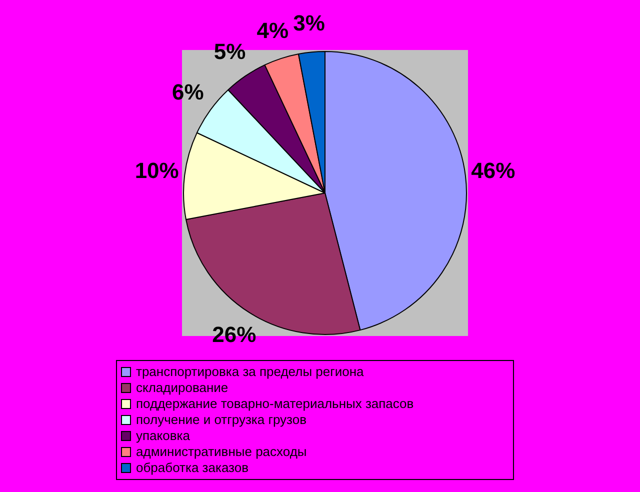 This screenshot has width=640, height=492. I want to click on legend-label: административные расходы, so click(221, 452).